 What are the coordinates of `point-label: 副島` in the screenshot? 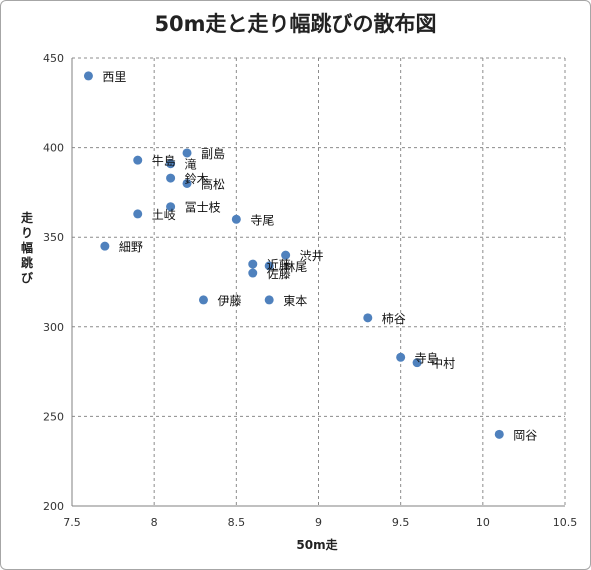 It's located at (213, 153).